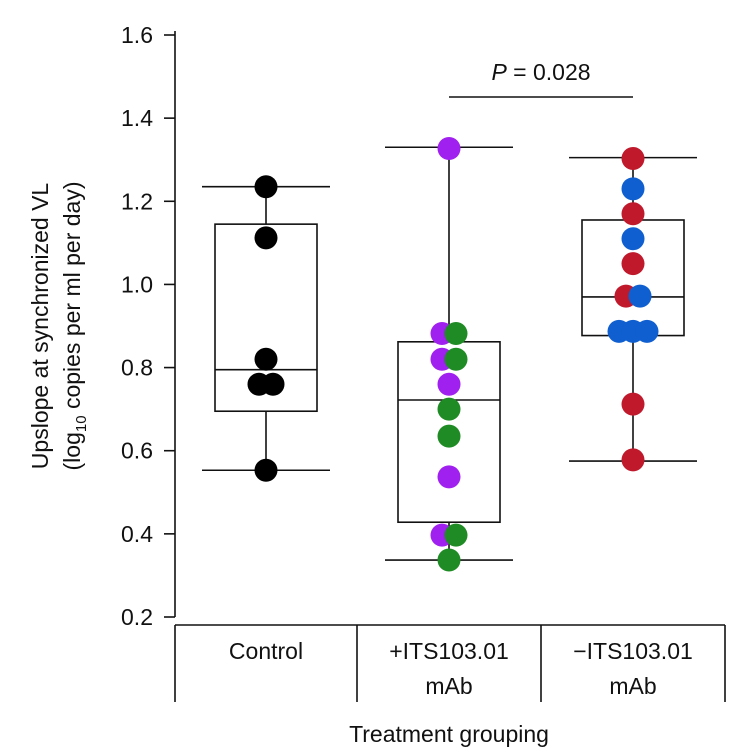  What do you see at coordinates (137, 534) in the screenshot?
I see `y-tick-label: 0.4` at bounding box center [137, 534].